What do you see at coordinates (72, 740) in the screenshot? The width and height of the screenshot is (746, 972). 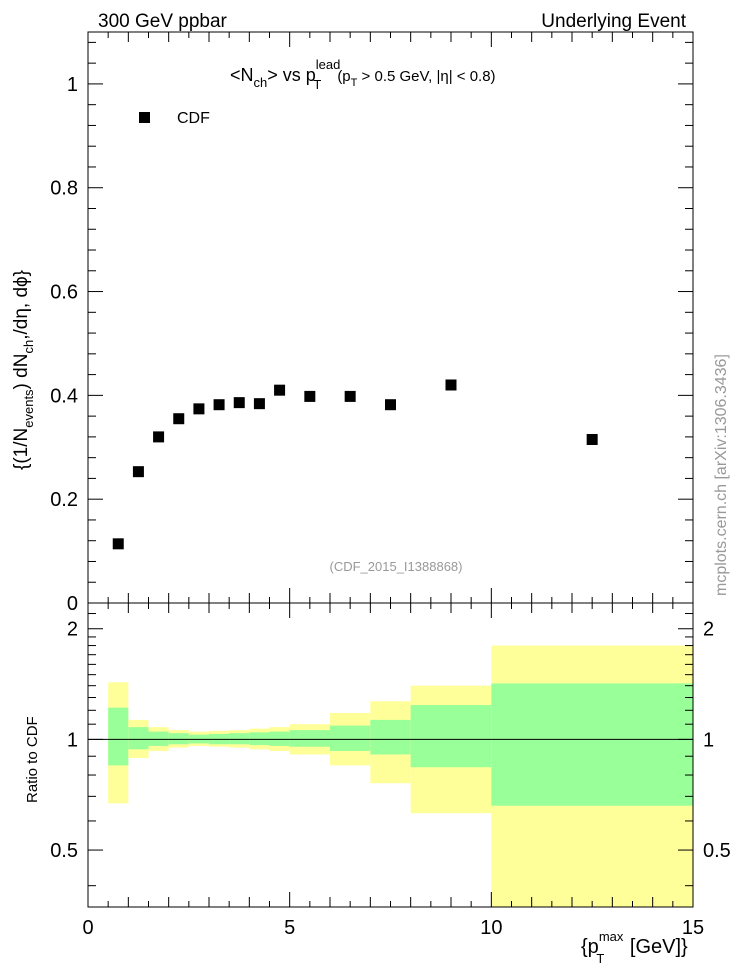 I see `ratio-y-tick-label-left: 1` at bounding box center [72, 740].